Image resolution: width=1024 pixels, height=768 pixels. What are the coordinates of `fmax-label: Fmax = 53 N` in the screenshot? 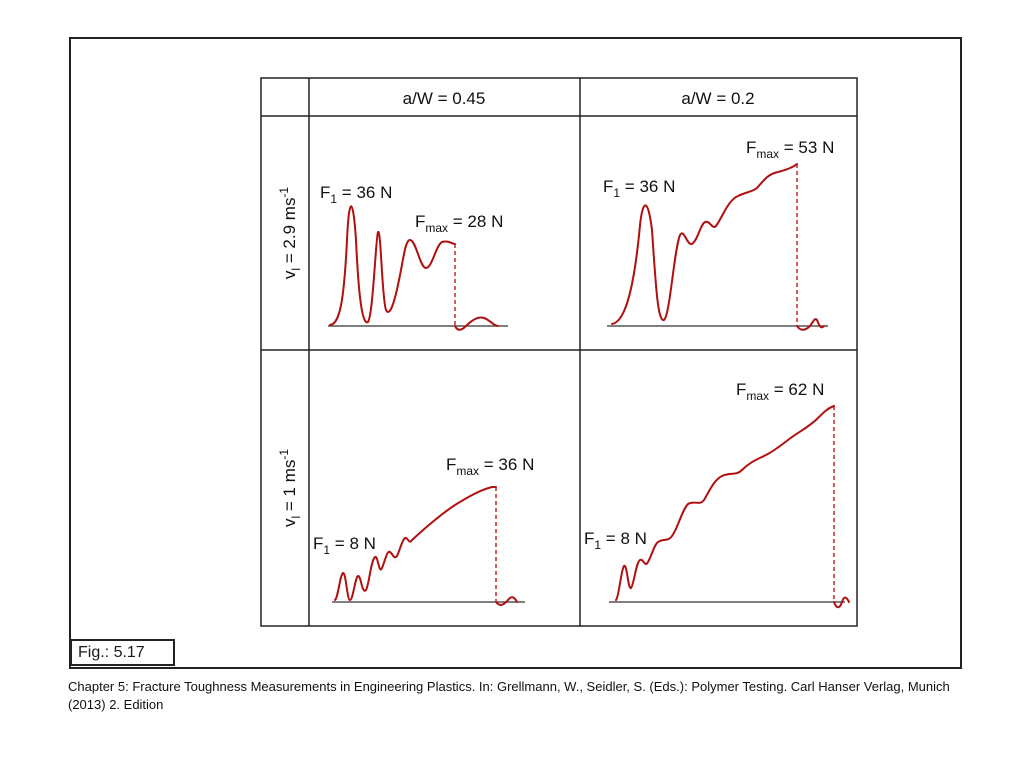 It's located at (790, 149).